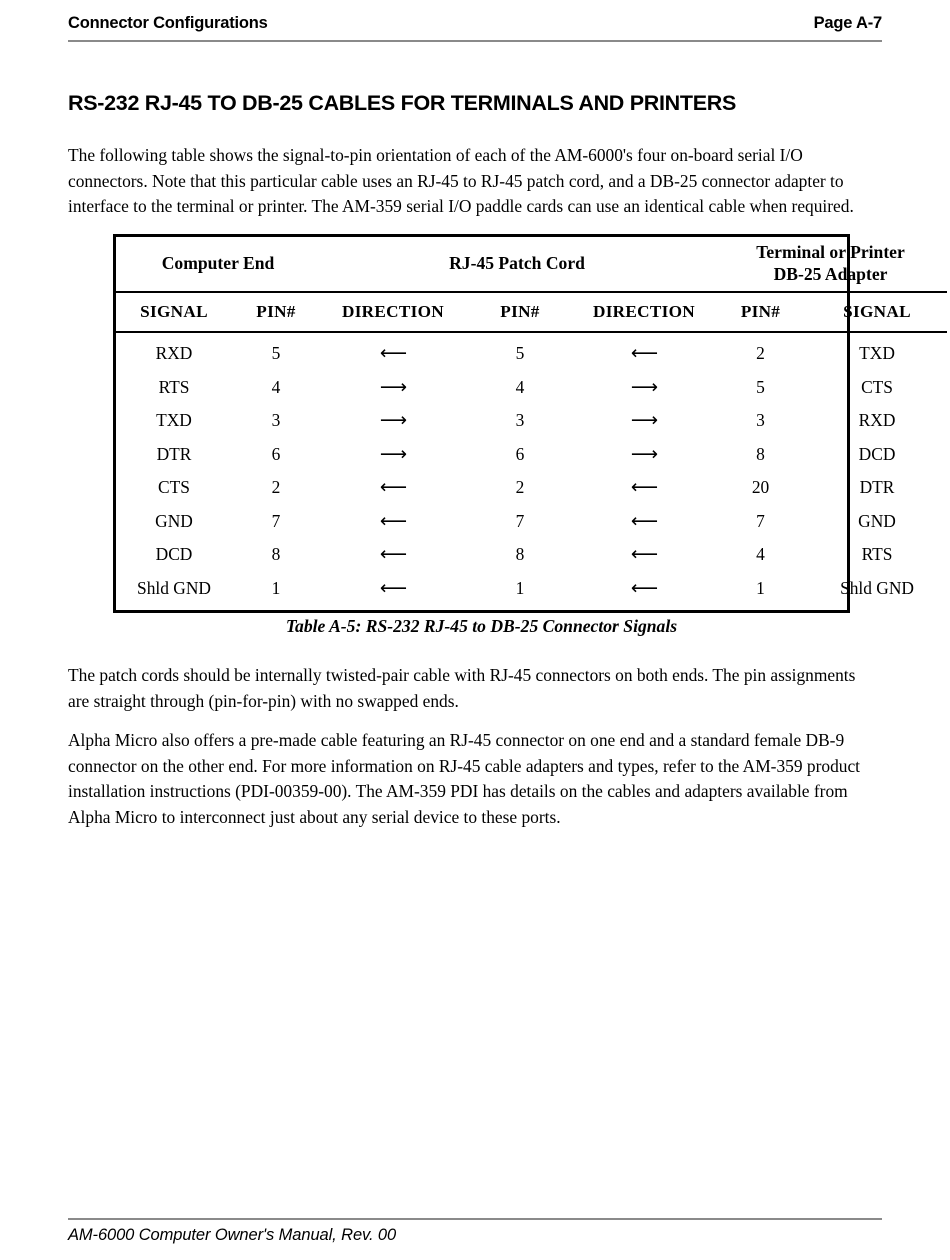  Describe the element at coordinates (877, 554) in the screenshot. I see `cell-signal-right: RTS` at that location.